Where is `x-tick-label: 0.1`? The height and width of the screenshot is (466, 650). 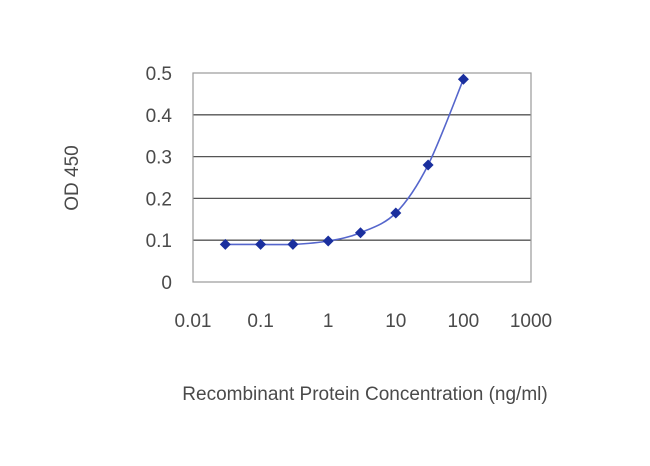 x-tick-label: 0.1 is located at coordinates (260, 321).